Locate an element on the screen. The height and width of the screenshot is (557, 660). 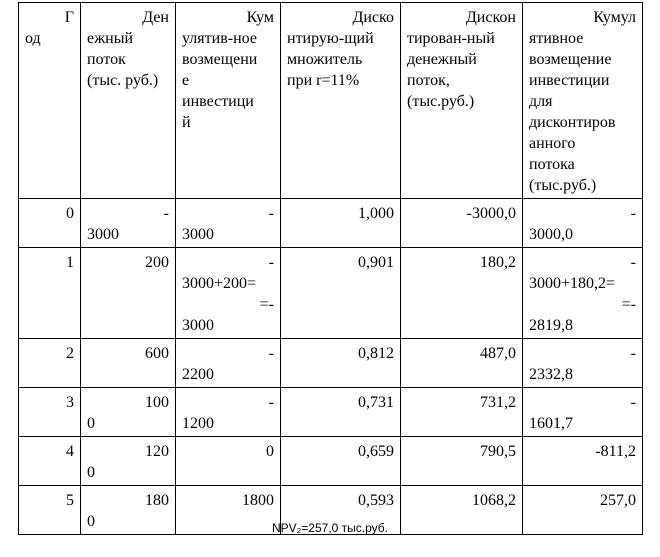
cell-line: 1068,2 is located at coordinates (494, 500).